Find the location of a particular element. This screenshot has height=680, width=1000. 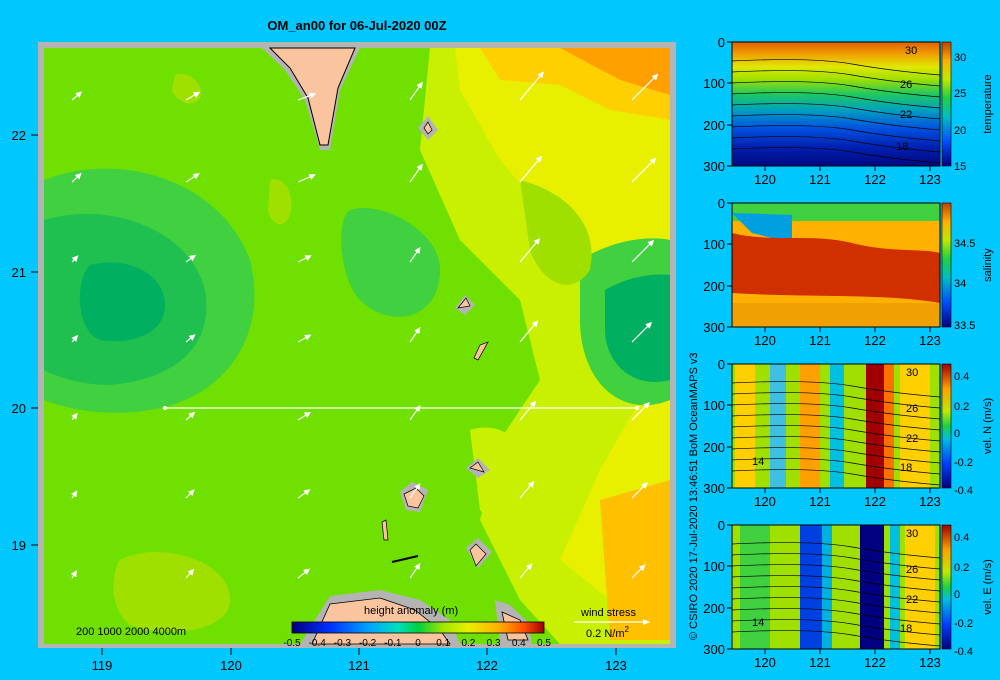

colorbar-tick-label: 0.1 is located at coordinates (443, 643).